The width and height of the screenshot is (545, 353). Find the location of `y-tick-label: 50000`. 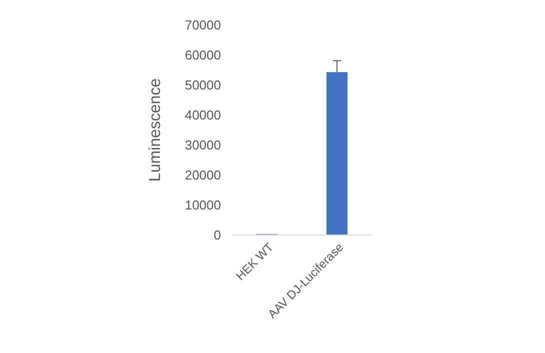

y-tick-label: 50000 is located at coordinates (202, 85).